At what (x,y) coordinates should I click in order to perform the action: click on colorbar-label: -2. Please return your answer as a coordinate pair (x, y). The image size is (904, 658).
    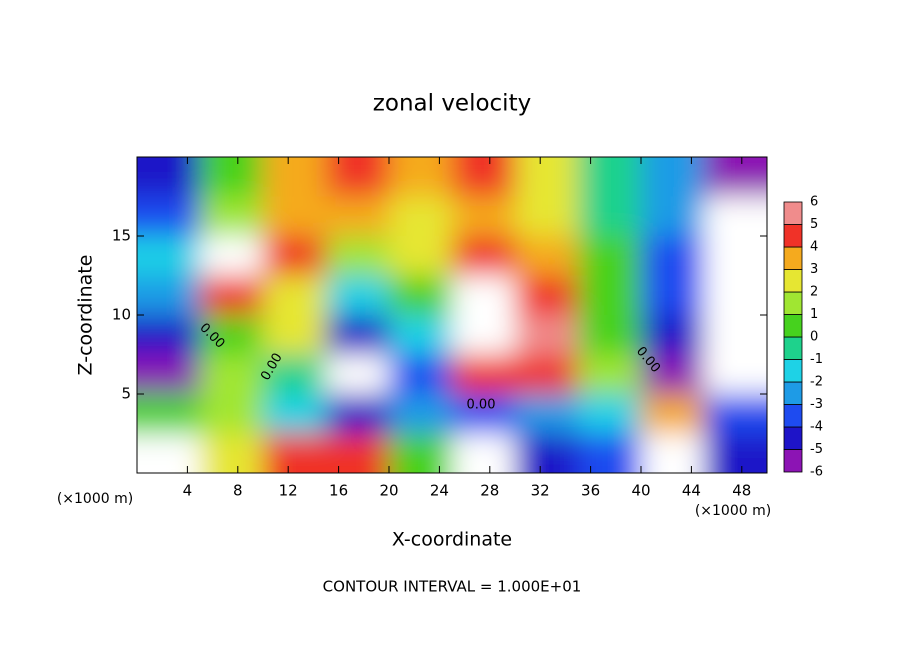
    Looking at the image, I should click on (816, 382).